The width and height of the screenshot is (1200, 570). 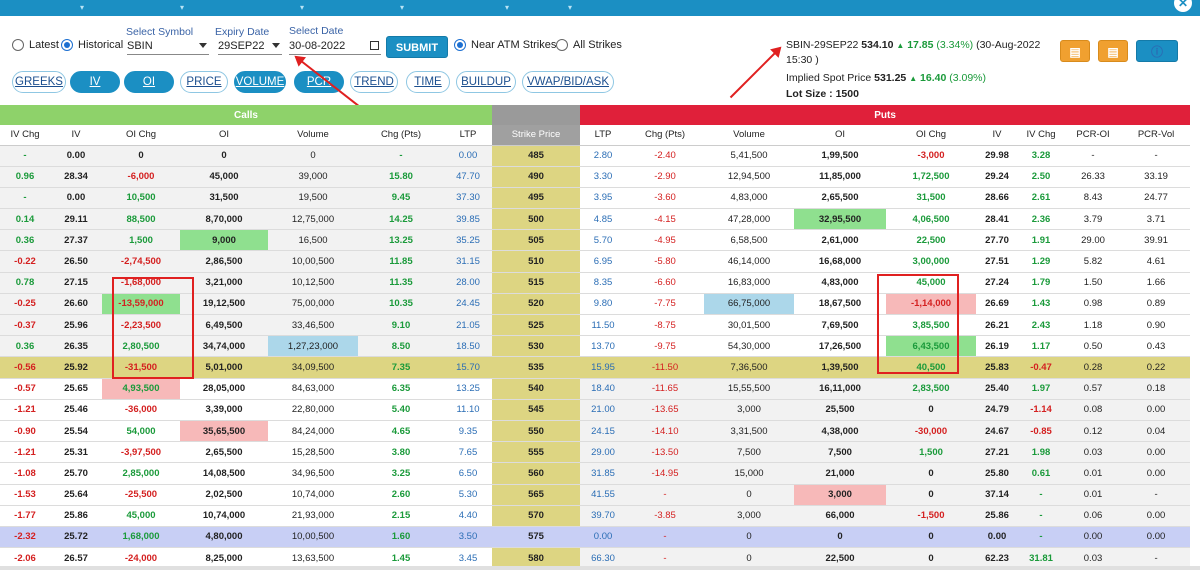 I want to click on table-cell: 2.43, so click(x=1041, y=325).